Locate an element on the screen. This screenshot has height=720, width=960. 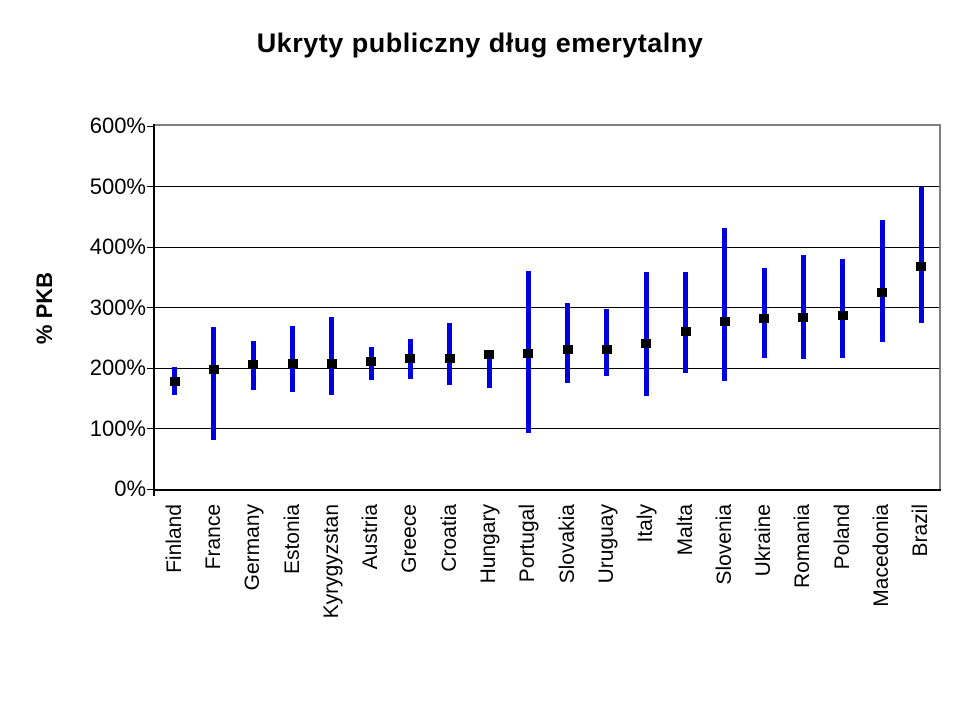
y-axis-line is located at coordinates (154, 307).